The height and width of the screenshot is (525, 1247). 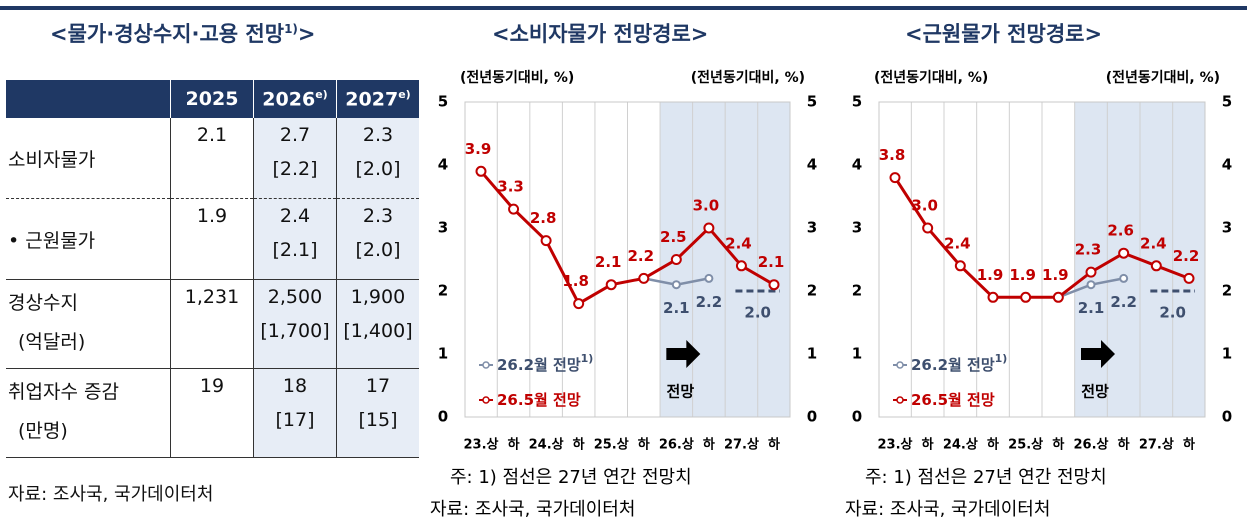 I want to click on series-line, so click(x=1041, y=237).